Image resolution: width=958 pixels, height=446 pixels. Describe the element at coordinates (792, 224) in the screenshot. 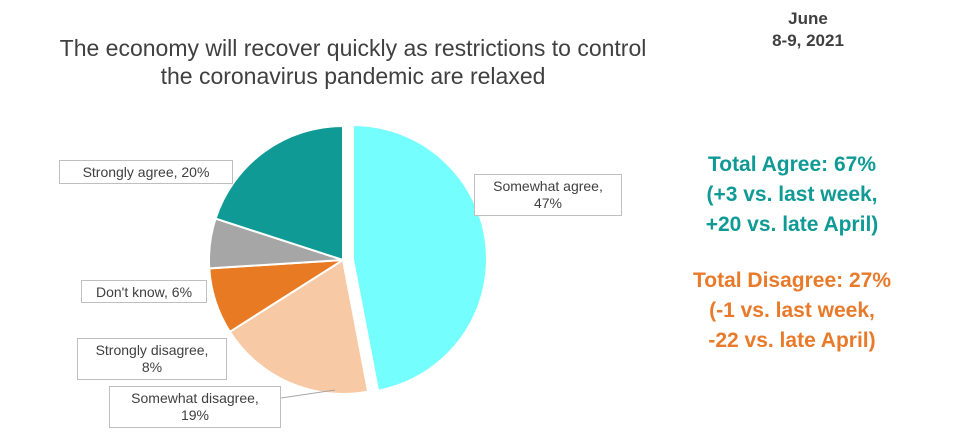

I see `total-agree-change-april: +20 vs. late April)` at that location.